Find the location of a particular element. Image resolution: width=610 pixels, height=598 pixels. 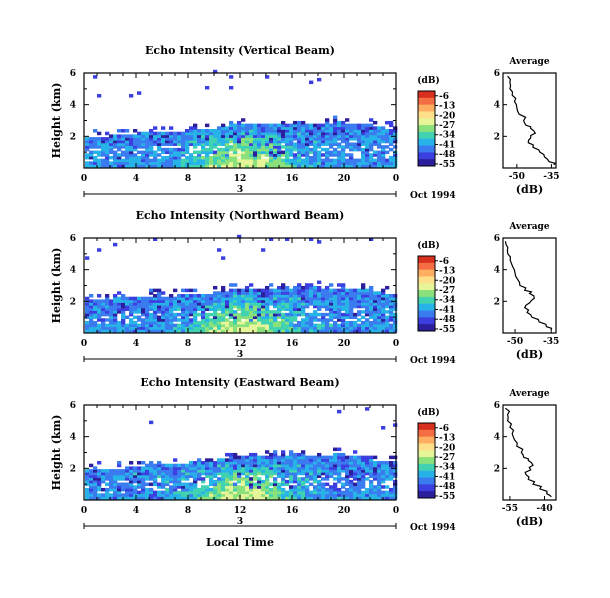

colorbar-tick-label: -55 is located at coordinates (447, 330).